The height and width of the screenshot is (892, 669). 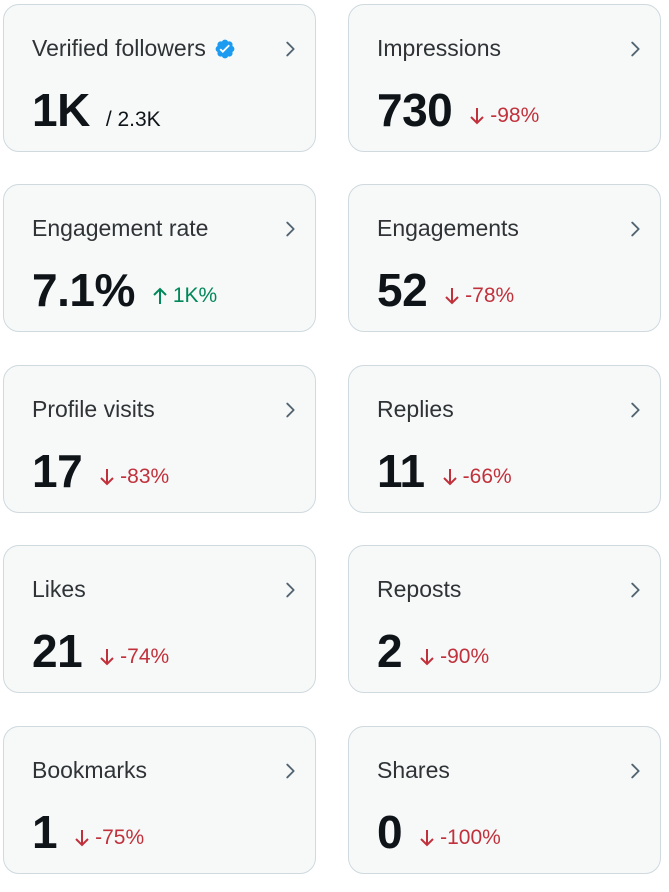 What do you see at coordinates (225, 48) in the screenshot?
I see `verified-badge-icon` at bounding box center [225, 48].